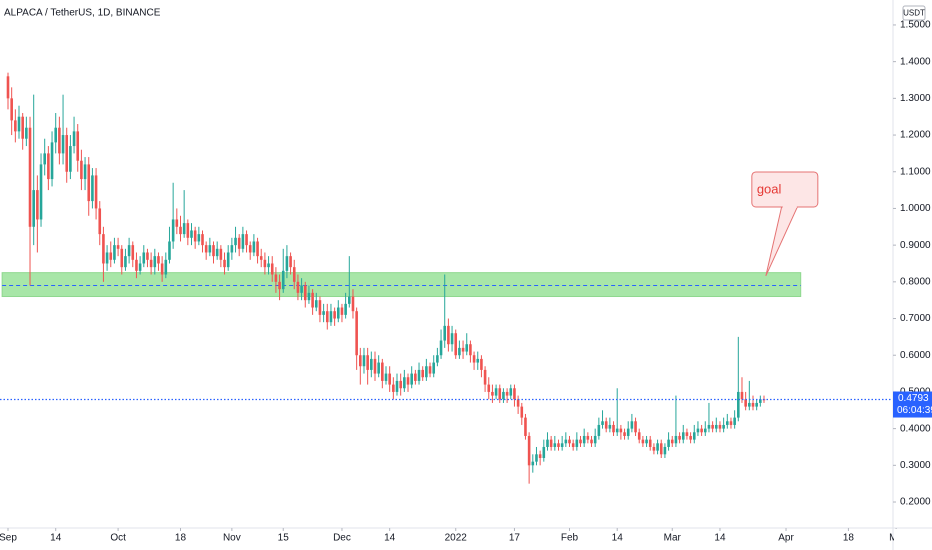 The height and width of the screenshot is (550, 932). Describe the element at coordinates (515, 538) in the screenshot. I see `x-tick-label: 17` at that location.